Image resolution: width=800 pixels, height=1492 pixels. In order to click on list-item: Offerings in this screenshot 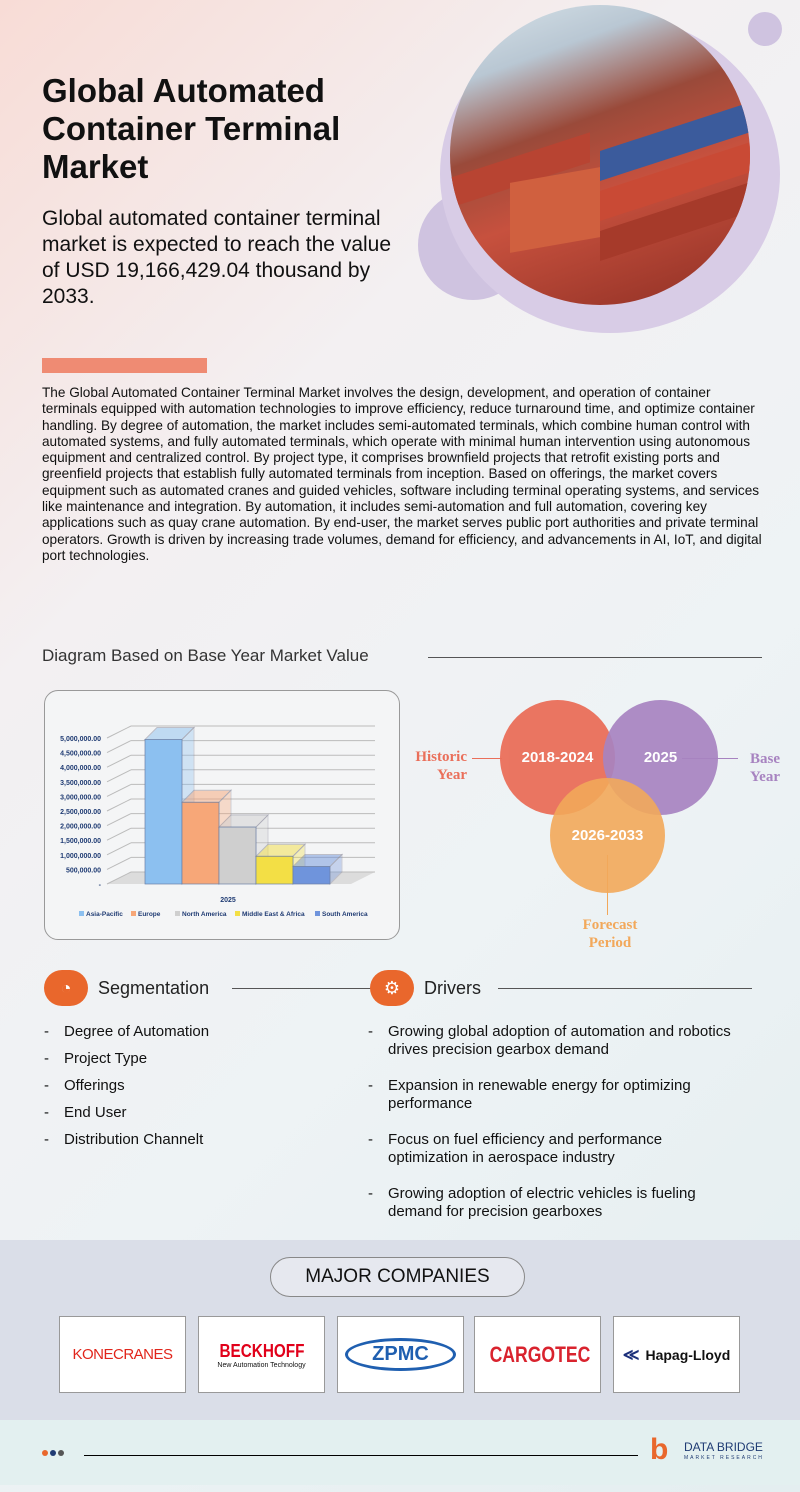, I will do `click(194, 1086)`.